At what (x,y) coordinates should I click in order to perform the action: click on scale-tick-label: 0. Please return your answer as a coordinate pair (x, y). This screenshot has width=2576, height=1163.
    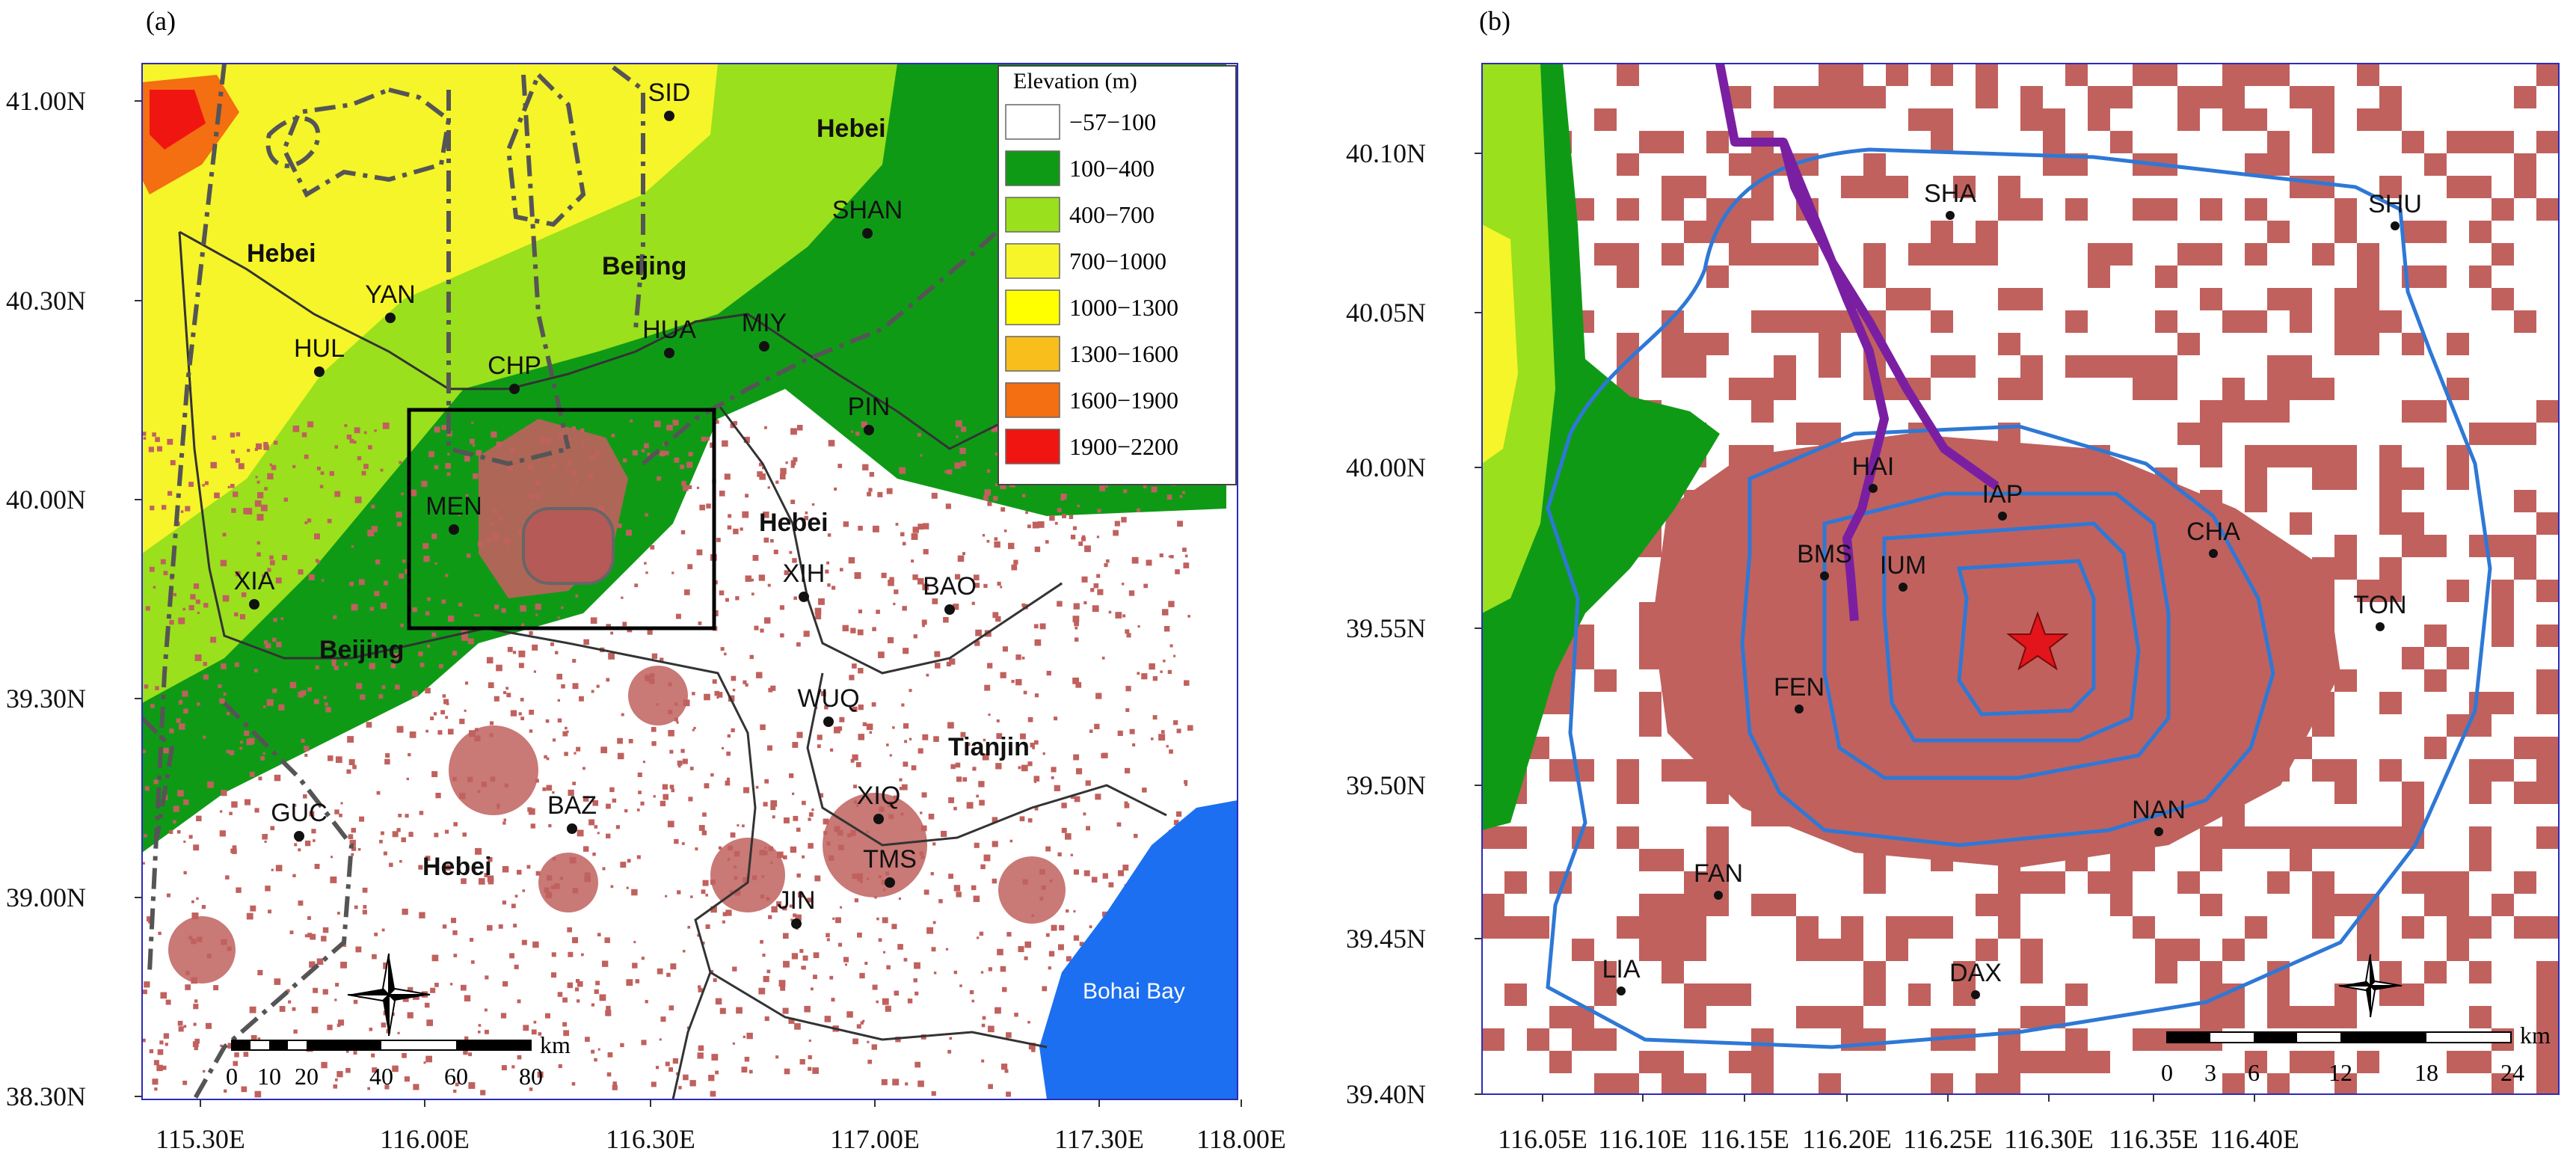
    Looking at the image, I should click on (2167, 1072).